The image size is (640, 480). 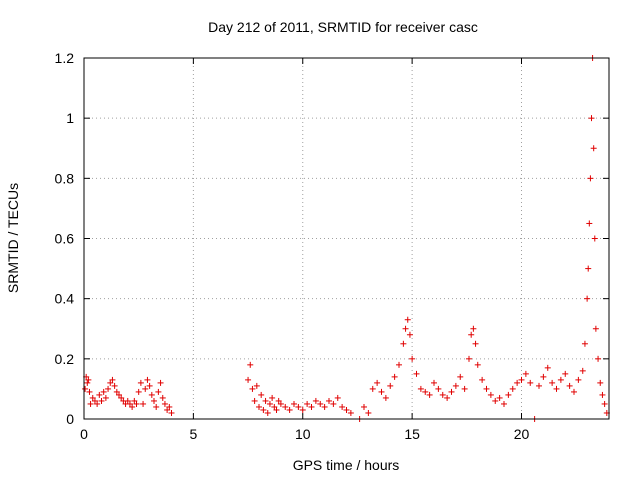 I want to click on y-tick-label: 0.2, so click(x=65, y=359).